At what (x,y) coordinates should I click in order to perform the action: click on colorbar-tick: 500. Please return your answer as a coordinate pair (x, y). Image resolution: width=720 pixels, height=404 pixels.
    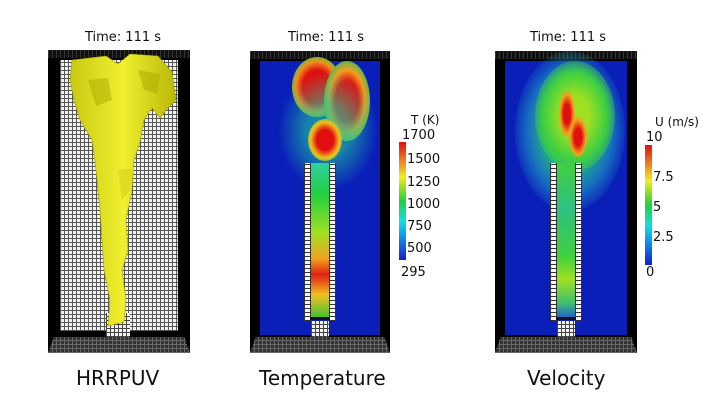
    Looking at the image, I should click on (419, 248).